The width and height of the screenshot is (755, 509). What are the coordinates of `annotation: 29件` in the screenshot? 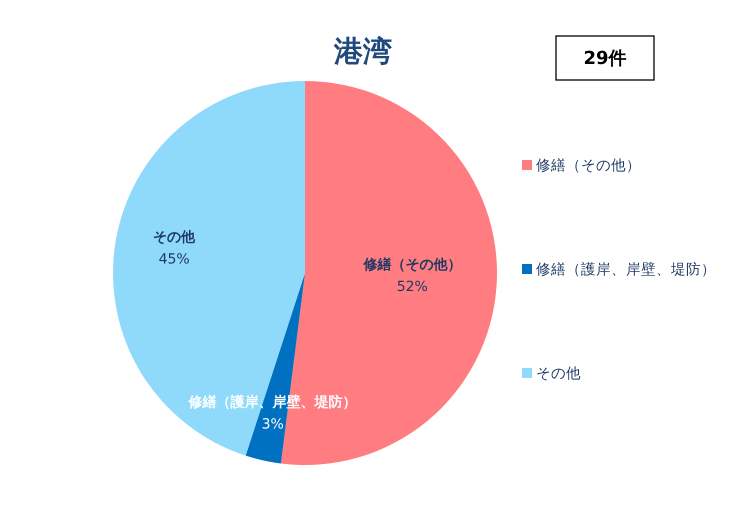 It's located at (605, 58).